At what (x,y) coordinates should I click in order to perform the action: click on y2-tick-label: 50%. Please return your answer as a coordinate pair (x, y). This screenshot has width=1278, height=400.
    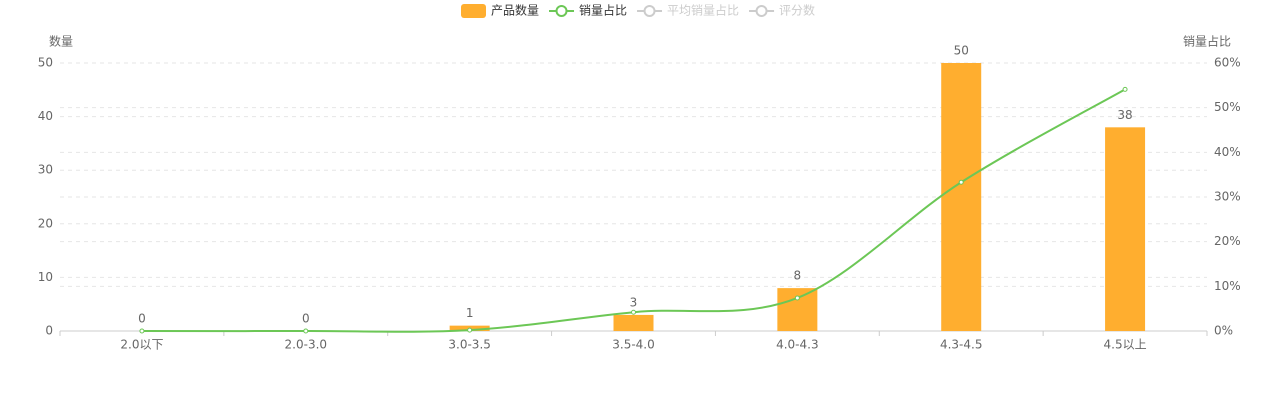
    Looking at the image, I should click on (1227, 107).